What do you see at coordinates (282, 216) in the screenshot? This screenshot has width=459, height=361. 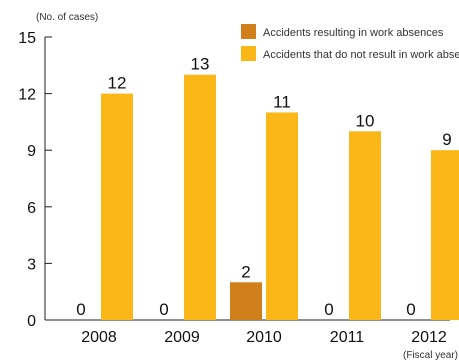 I see `bar-no-absence-2010` at bounding box center [282, 216].